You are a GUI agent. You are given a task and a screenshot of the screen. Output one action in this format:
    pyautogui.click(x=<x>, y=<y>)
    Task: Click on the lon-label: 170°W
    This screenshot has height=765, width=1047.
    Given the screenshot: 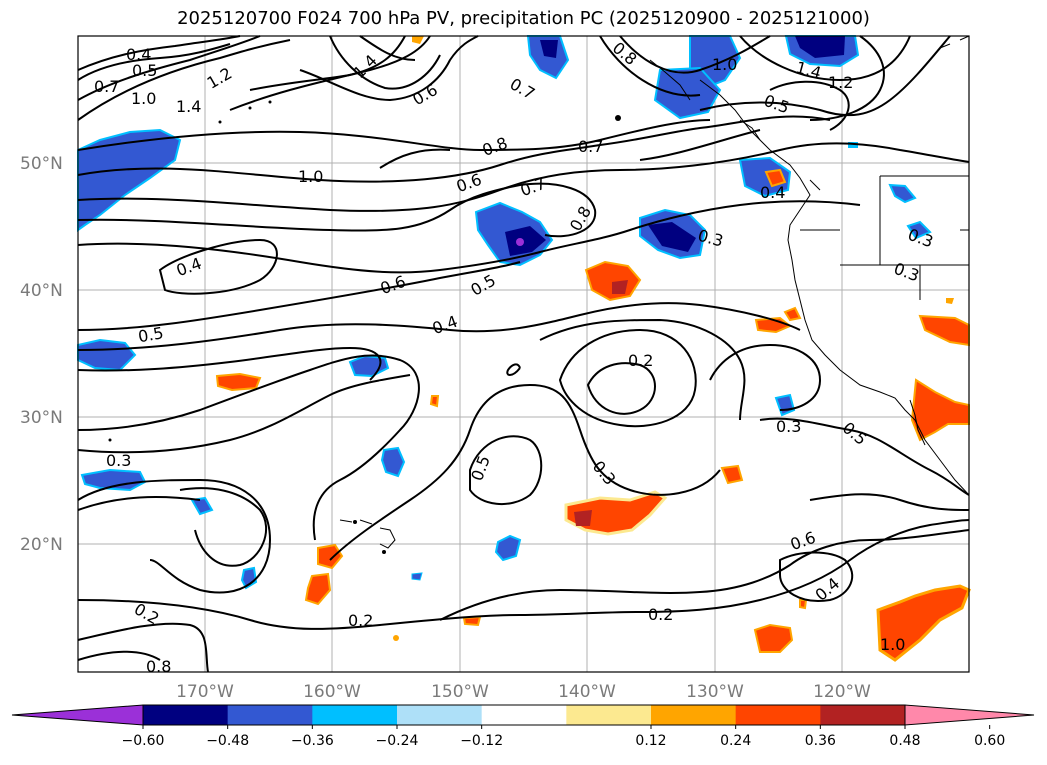 What is the action you would take?
    pyautogui.click(x=205, y=692)
    